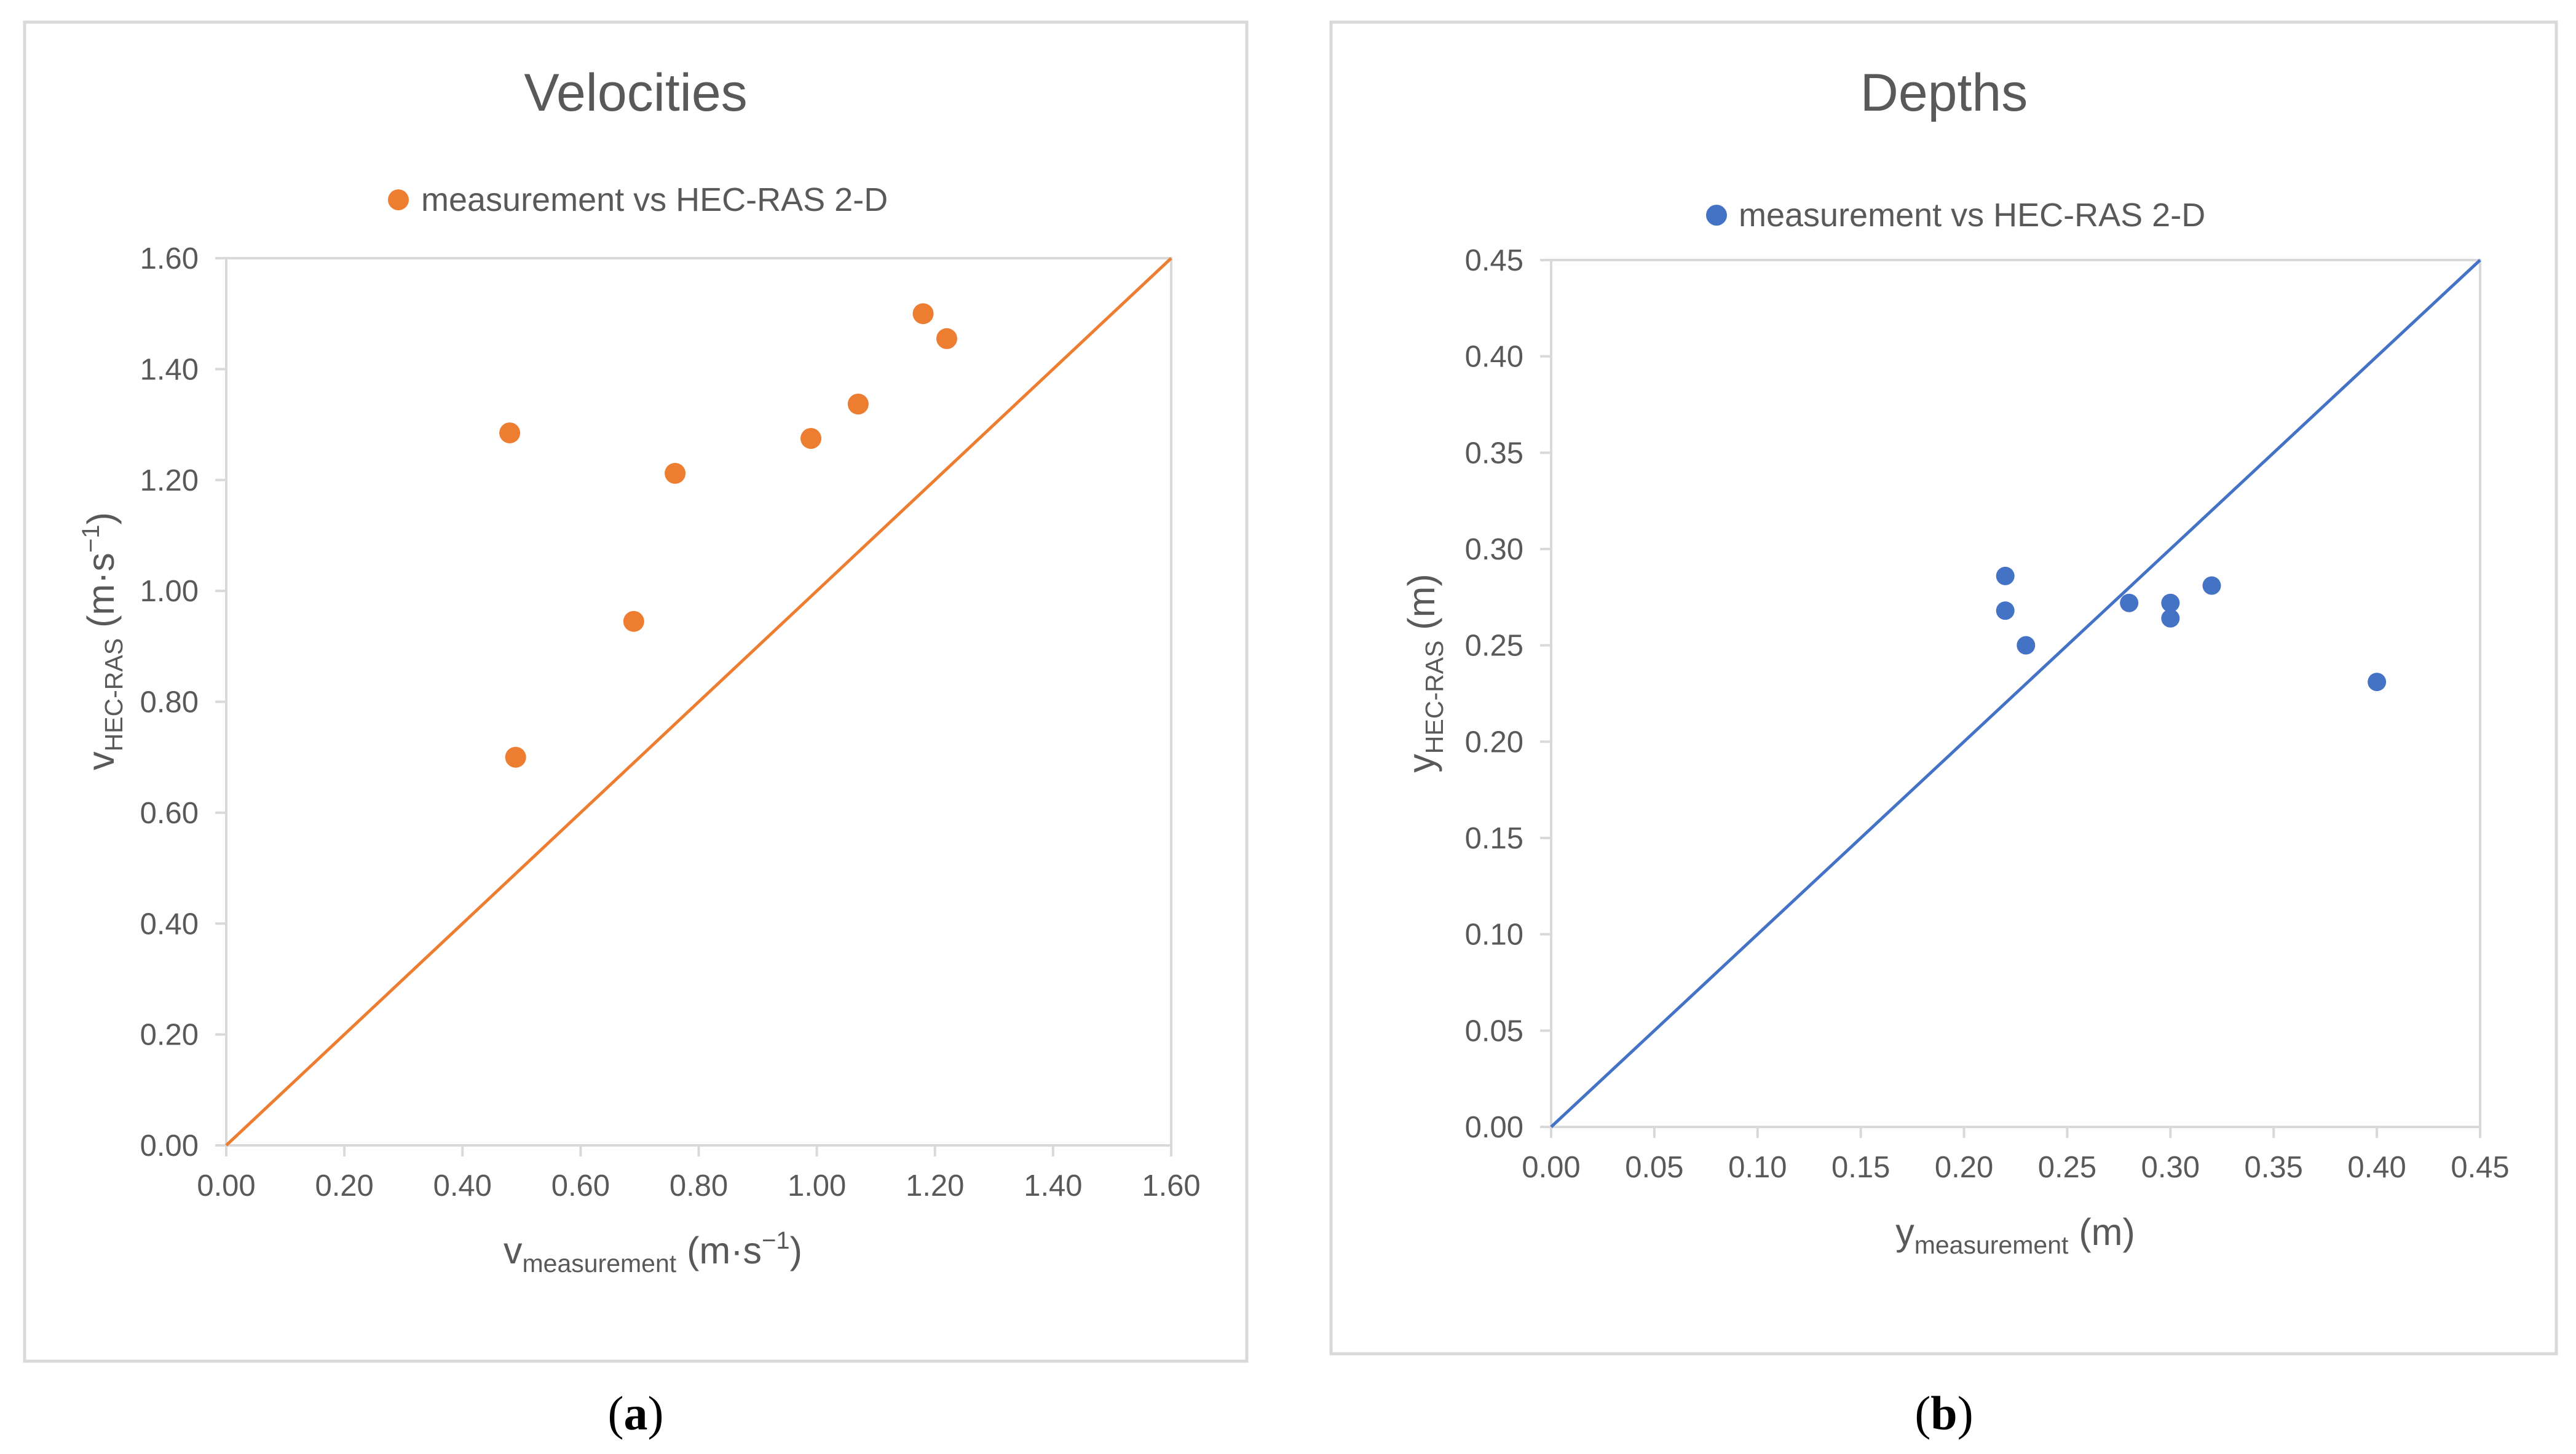  Describe the element at coordinates (169, 814) in the screenshot. I see `y-tick-label: 0.60` at that location.